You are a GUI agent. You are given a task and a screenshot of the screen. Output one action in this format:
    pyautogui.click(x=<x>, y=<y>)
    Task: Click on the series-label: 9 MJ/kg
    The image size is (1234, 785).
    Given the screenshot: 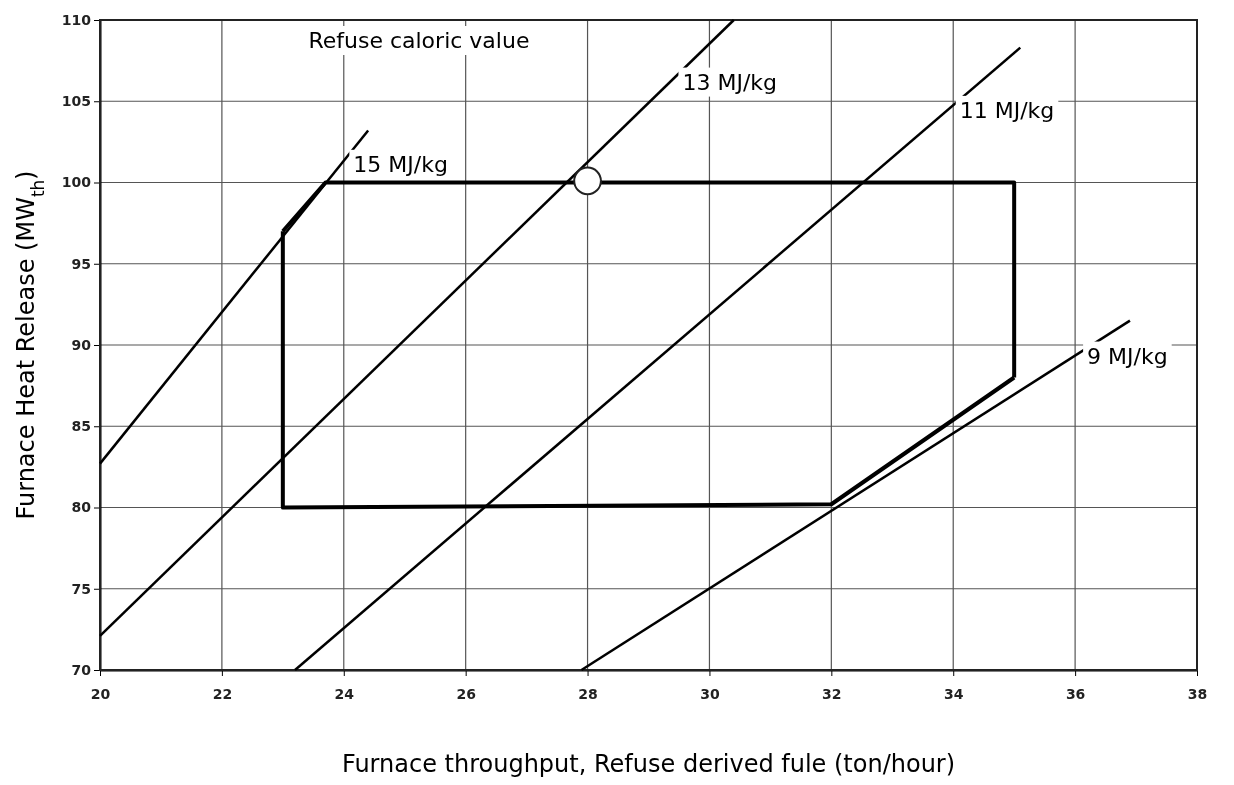 What is the action you would take?
    pyautogui.click(x=1127, y=356)
    